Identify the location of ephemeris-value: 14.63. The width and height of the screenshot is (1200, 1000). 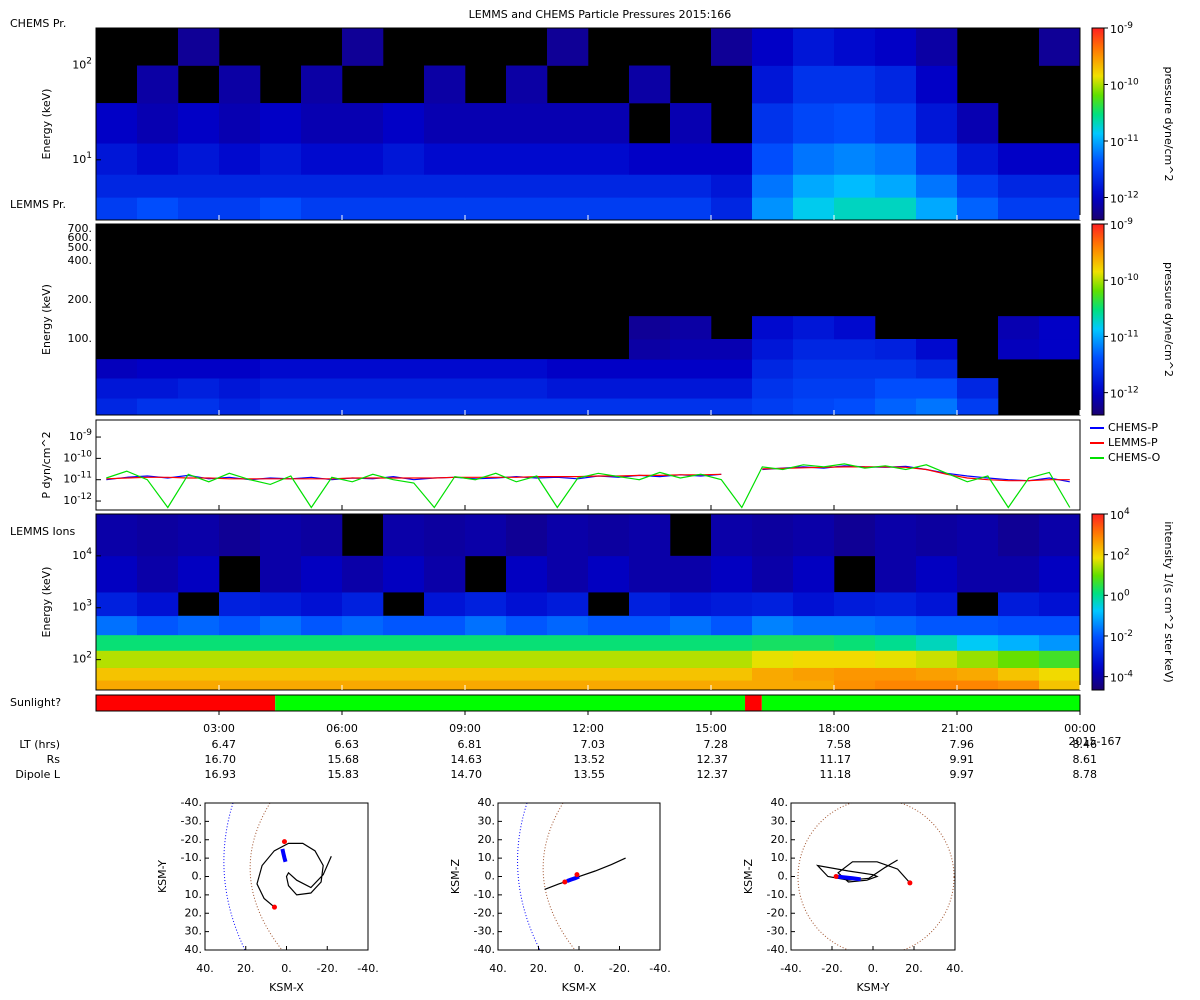
(467, 759).